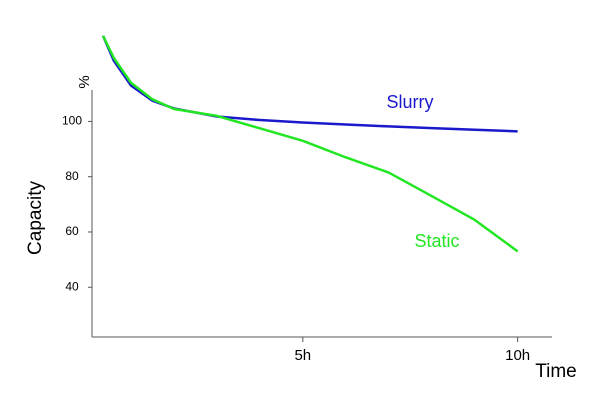 The image size is (600, 400). I want to click on y-tick-label: 60, so click(72, 231).